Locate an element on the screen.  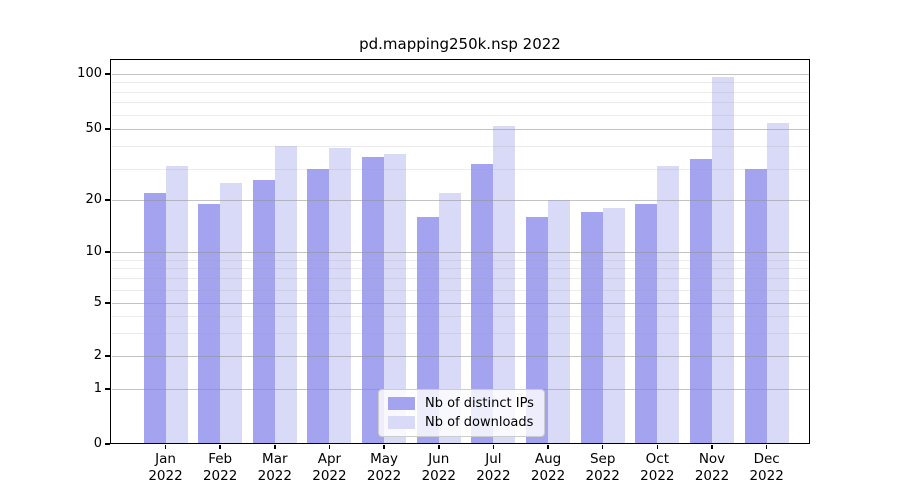
x-tick-mark-may is located at coordinates (384, 446).